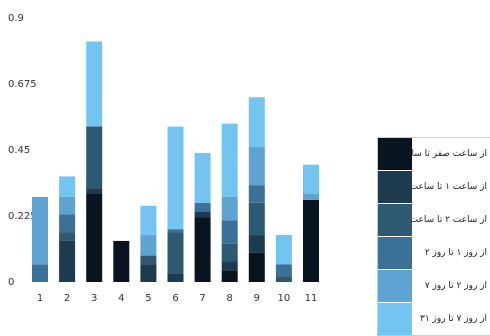 The width and height of the screenshot is (490, 336). What do you see at coordinates (148, 260) in the screenshot?
I see `bar-segment-cat5-series3` at bounding box center [148, 260].